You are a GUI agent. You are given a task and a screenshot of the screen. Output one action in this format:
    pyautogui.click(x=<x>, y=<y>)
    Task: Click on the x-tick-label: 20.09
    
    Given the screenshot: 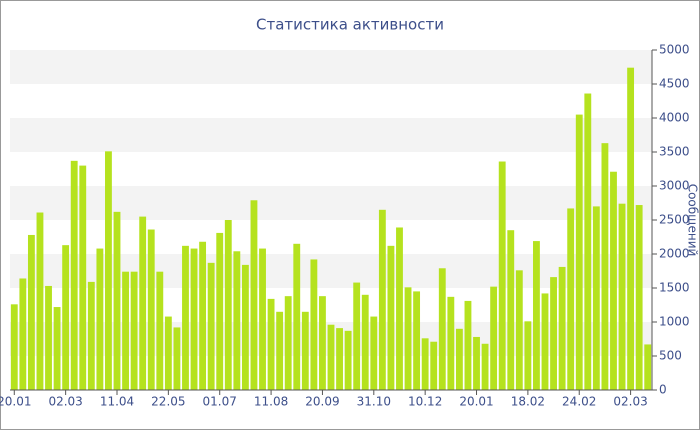 What is the action you would take?
    pyautogui.click(x=322, y=402)
    